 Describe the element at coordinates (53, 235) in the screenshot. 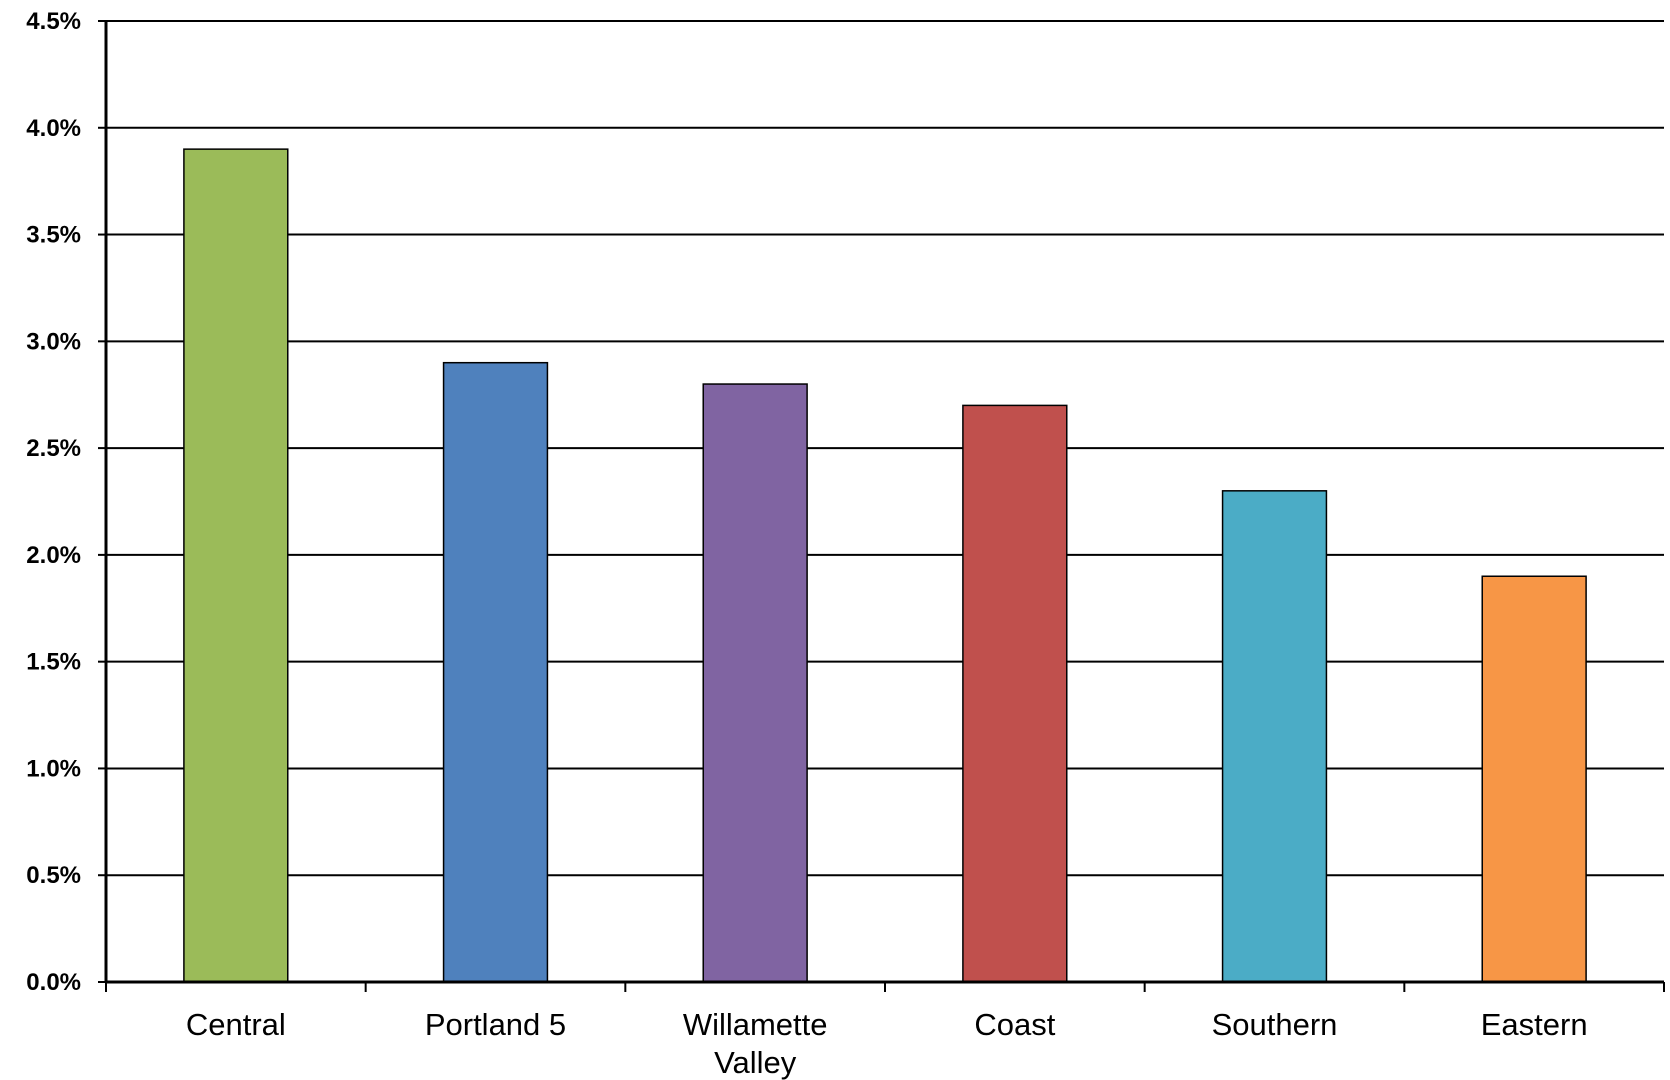

I see `y-tick-label-7: 3.5%` at that location.